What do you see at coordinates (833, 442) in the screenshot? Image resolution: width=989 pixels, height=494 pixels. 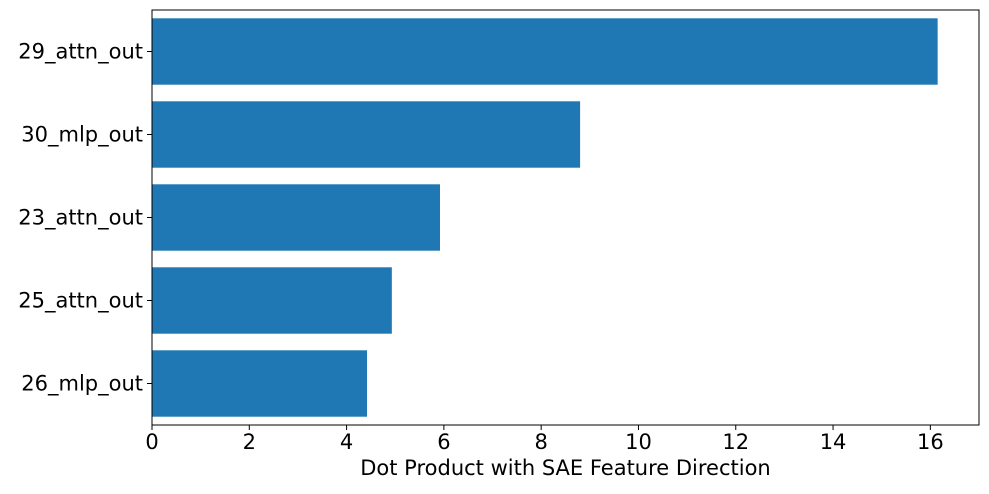 I see `x-tick-label: 14` at bounding box center [833, 442].